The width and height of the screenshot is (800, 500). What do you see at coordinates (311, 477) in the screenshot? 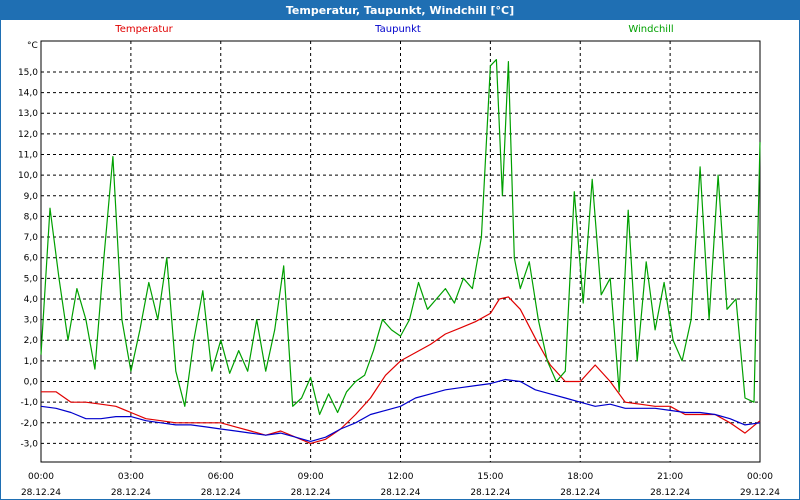
I see `x-tick-time: 09:00` at bounding box center [311, 477].